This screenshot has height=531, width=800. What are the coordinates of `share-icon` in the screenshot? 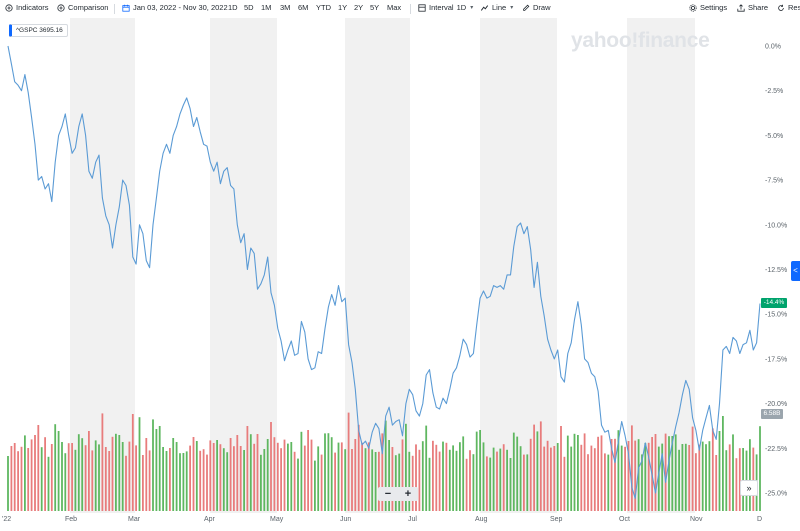 It's located at (741, 7).